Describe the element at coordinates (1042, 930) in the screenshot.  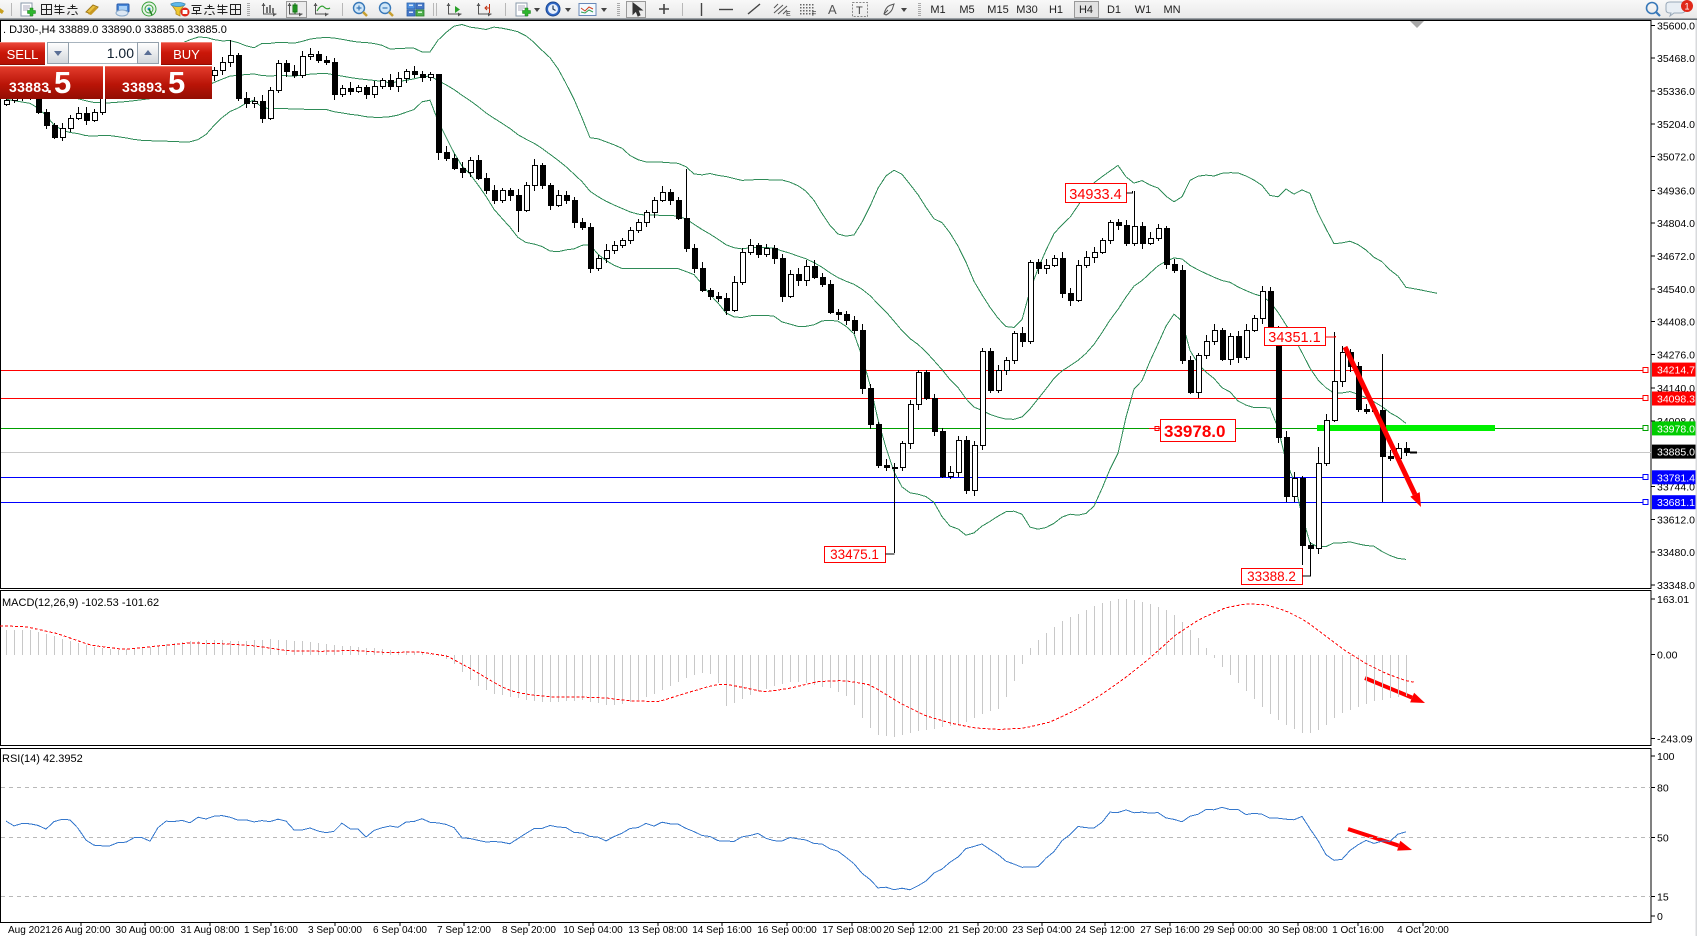
I see `svg-text: 23 Sep 04:00` at that location.